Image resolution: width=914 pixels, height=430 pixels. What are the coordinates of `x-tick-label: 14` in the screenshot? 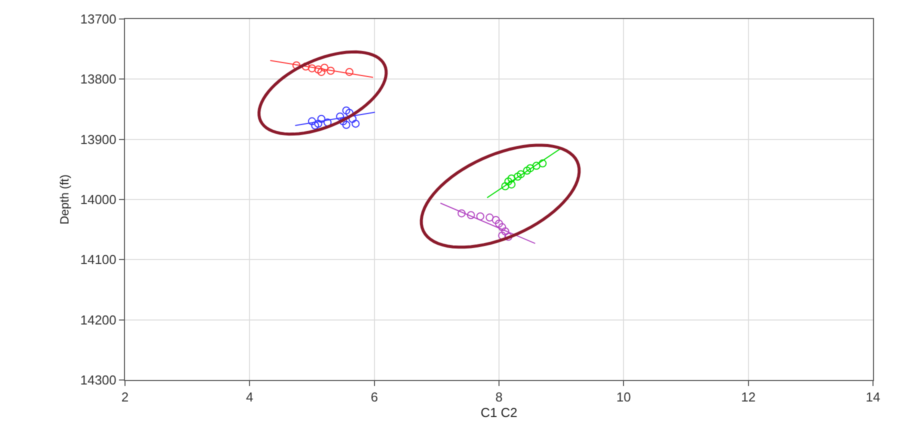 It's located at (873, 397).